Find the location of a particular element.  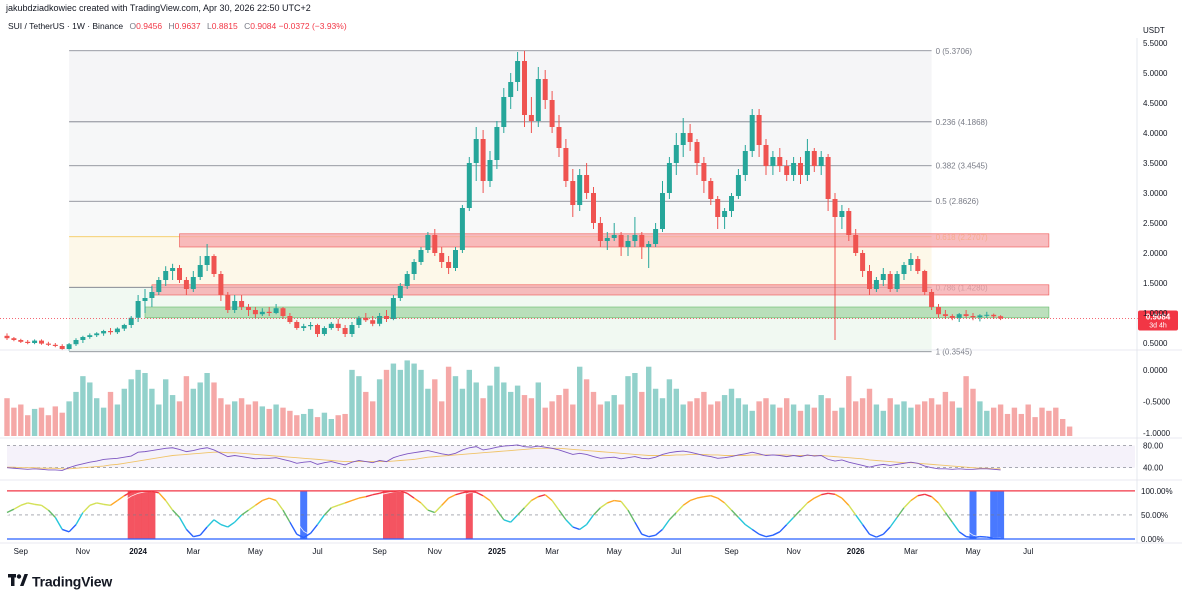

price-axis-tick: 4.5000 is located at coordinates (1155, 103).